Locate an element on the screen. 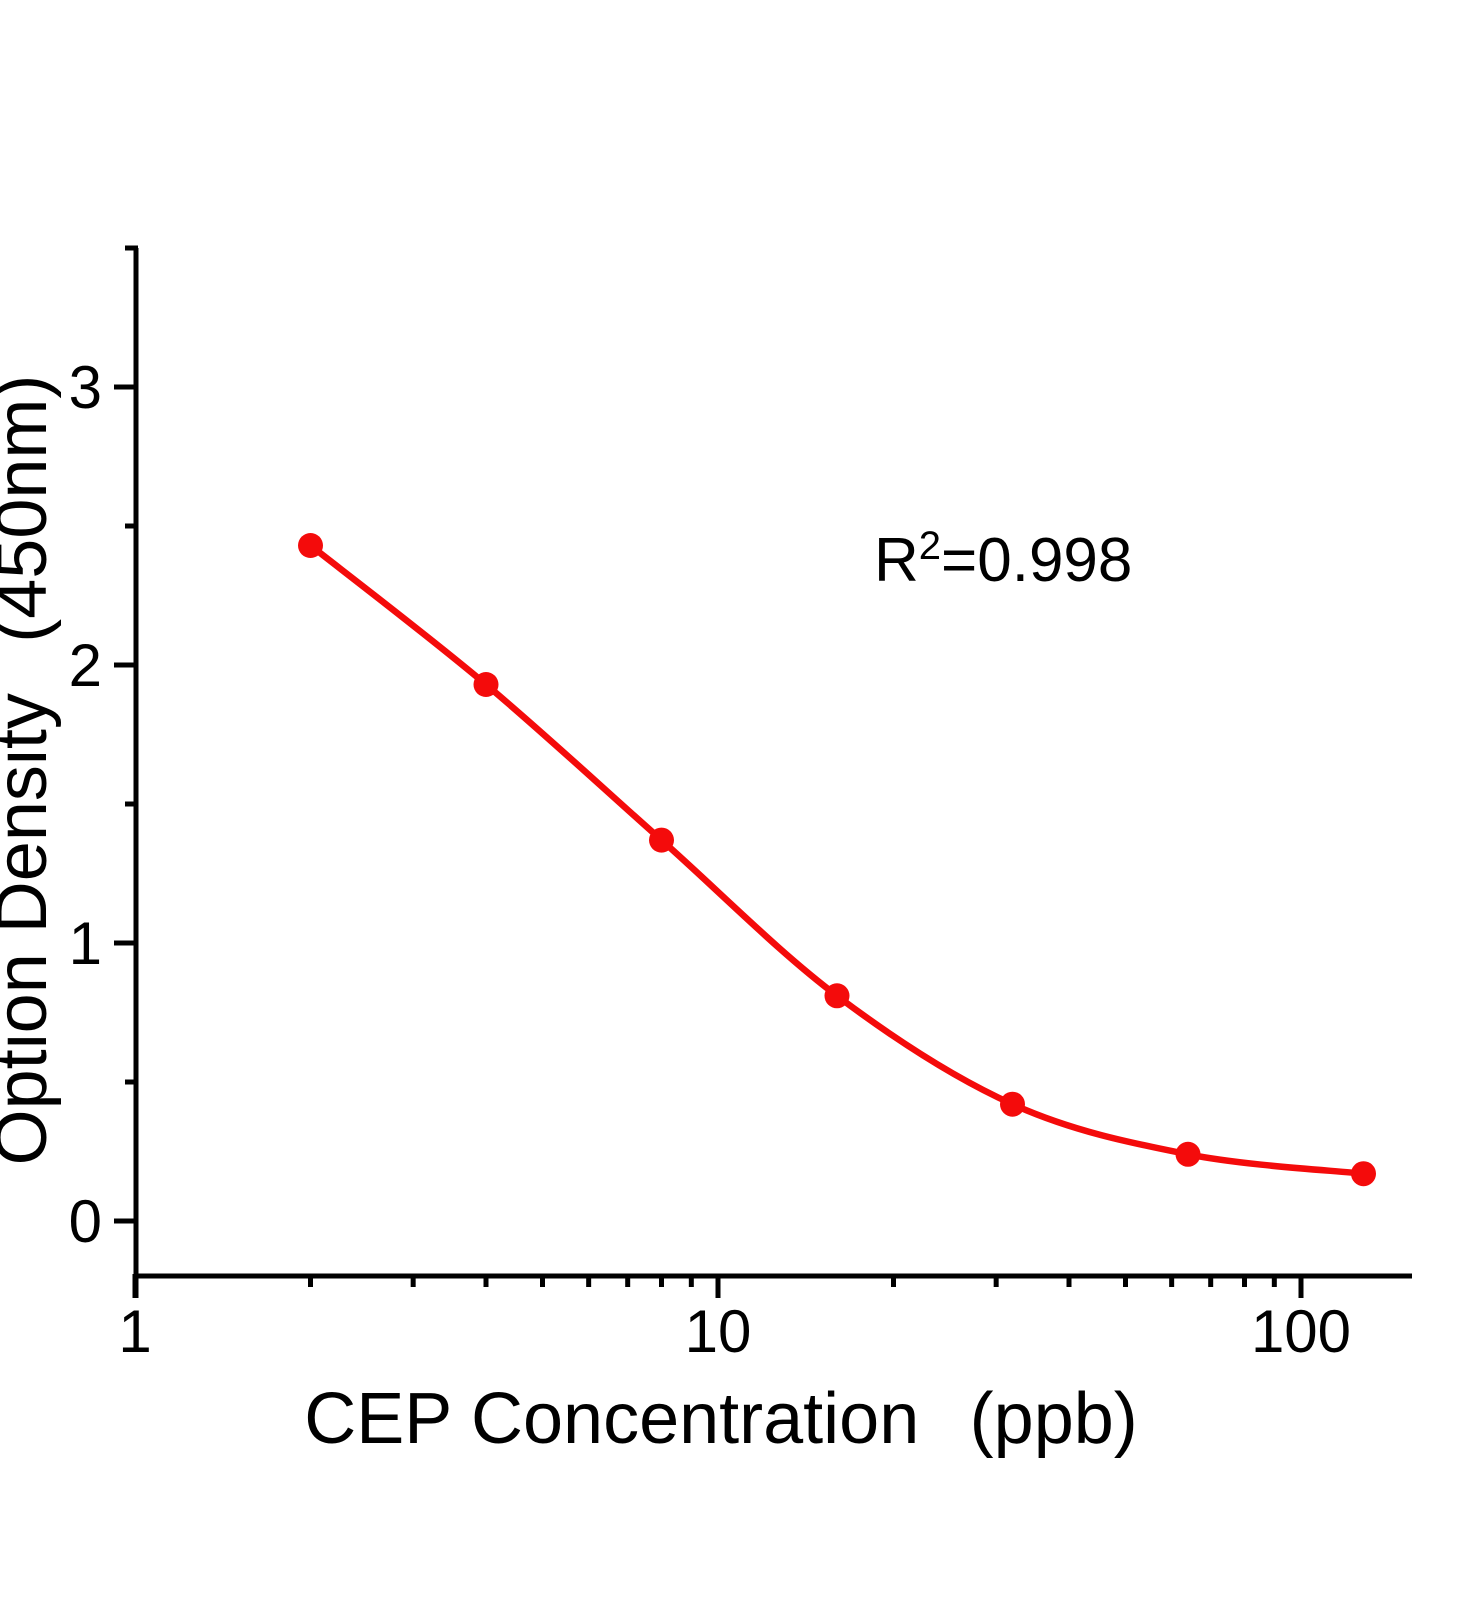 Image resolution: width=1472 pixels, height=1600 pixels. x-axis-tick-labels: 1 10 100 is located at coordinates (734, 1331).